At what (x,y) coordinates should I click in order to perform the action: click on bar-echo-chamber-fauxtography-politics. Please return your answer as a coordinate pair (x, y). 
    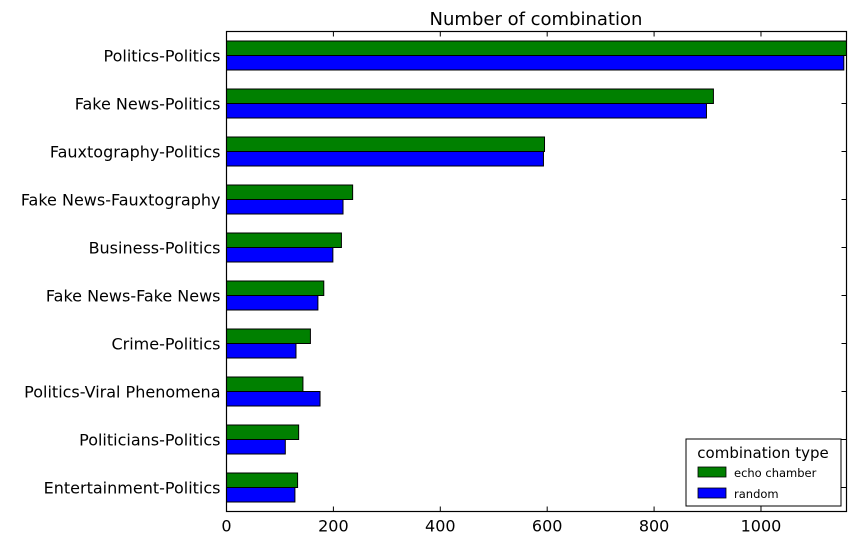
    Looking at the image, I should click on (386, 144).